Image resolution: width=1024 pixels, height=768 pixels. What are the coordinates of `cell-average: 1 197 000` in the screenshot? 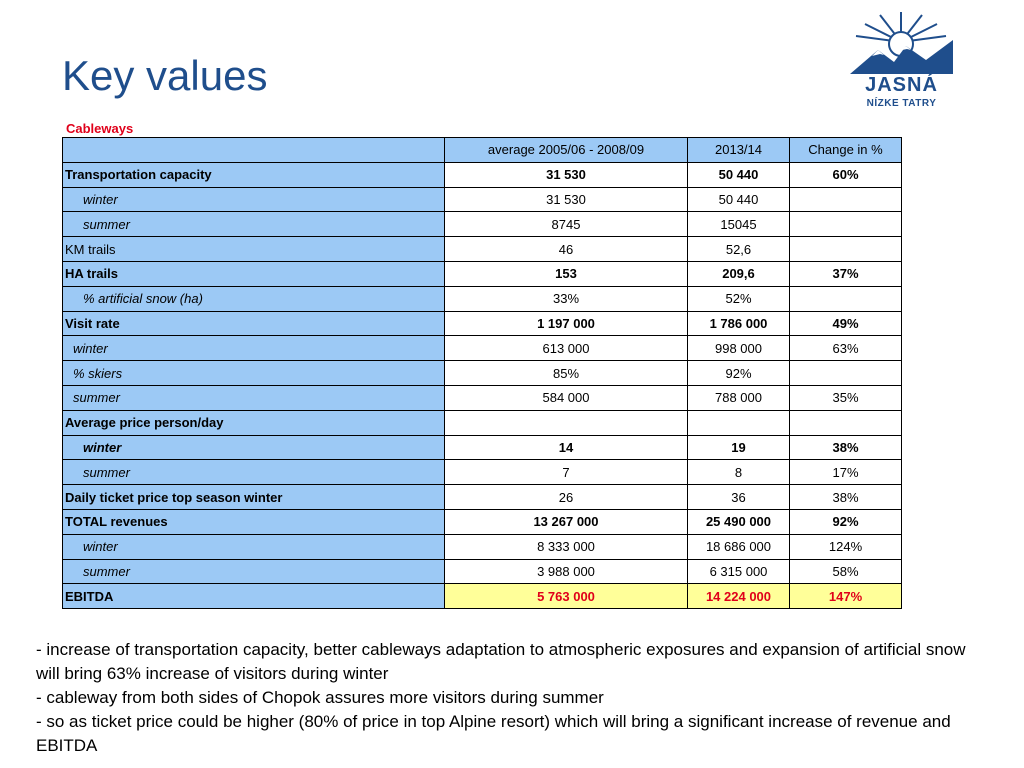 It's located at (566, 323).